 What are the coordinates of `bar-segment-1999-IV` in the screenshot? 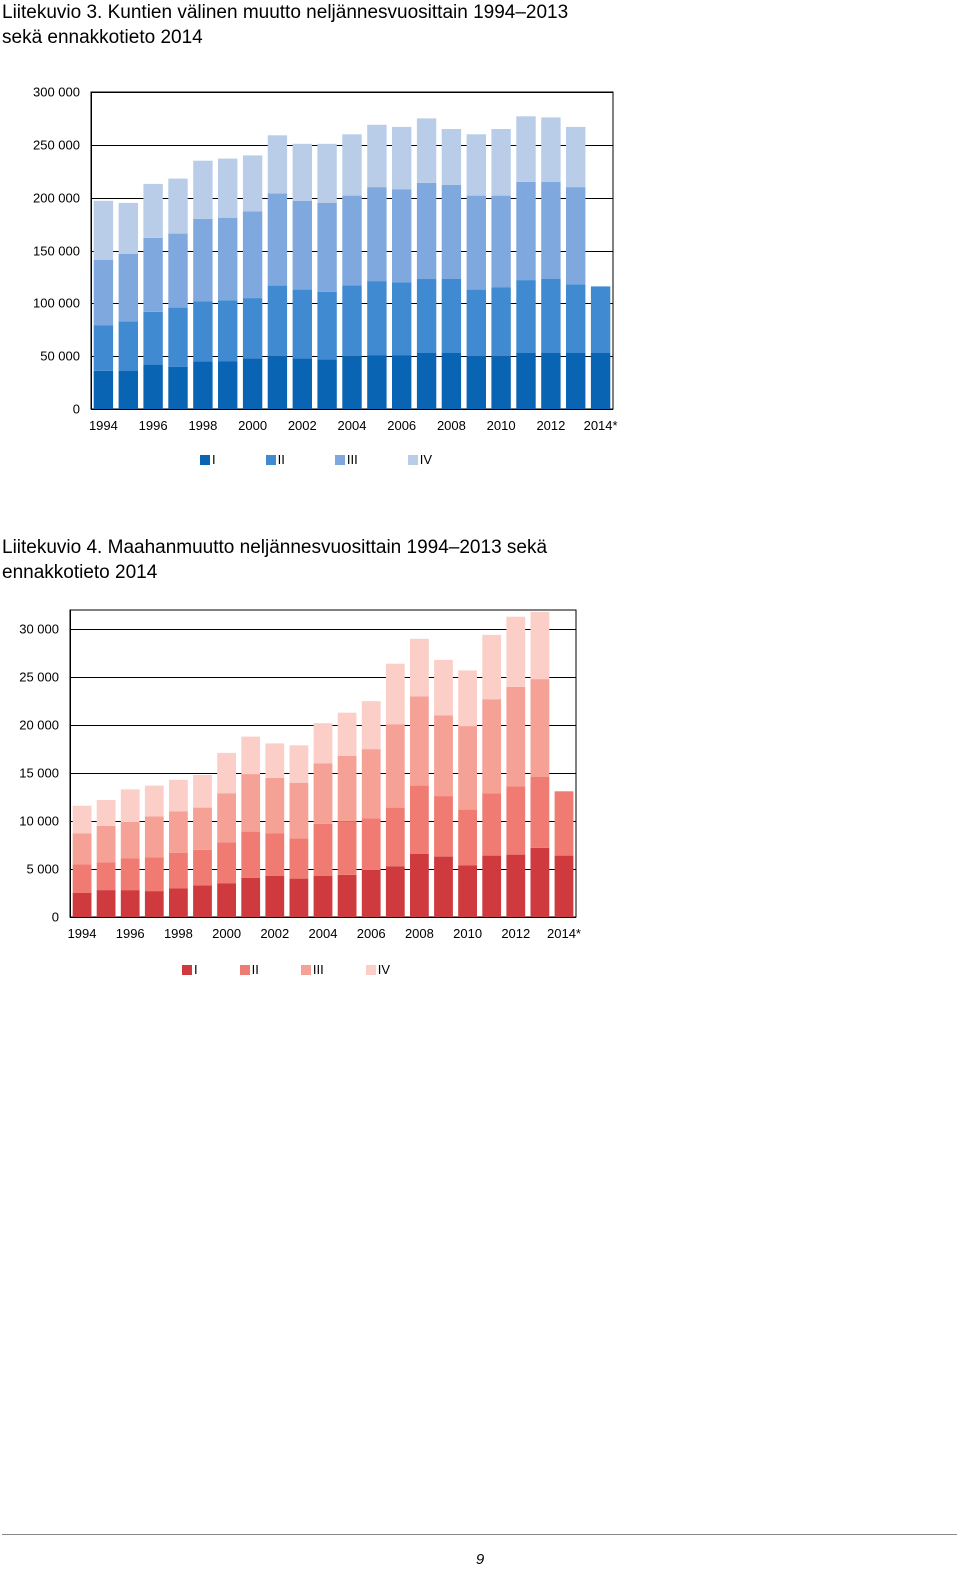 It's located at (202, 791).